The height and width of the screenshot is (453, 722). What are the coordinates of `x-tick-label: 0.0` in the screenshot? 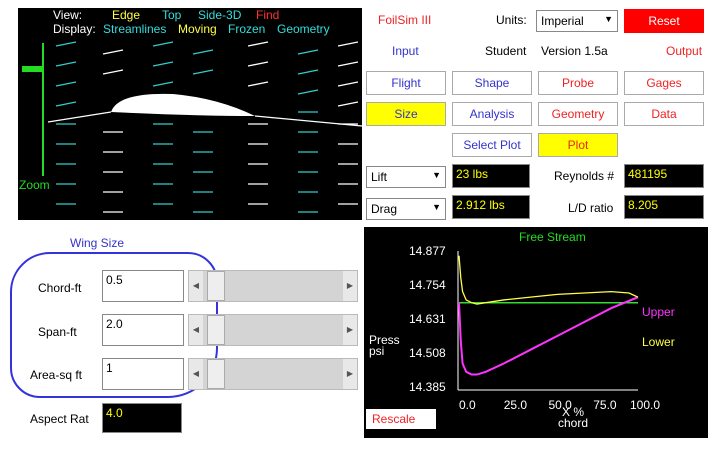 It's located at (467, 405).